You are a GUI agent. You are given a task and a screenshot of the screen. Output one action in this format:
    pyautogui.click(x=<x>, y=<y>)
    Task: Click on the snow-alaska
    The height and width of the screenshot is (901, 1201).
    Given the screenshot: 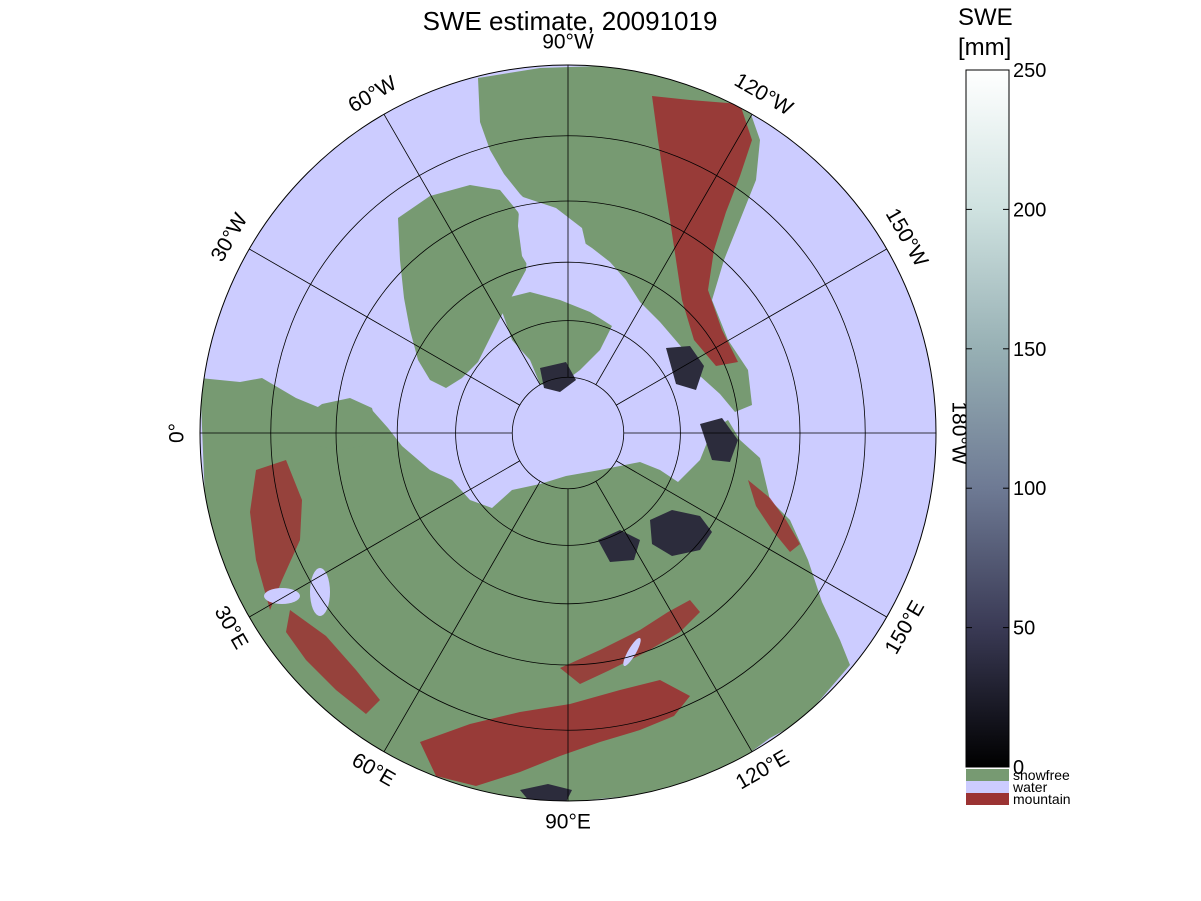 What is the action you would take?
    pyautogui.click(x=685, y=368)
    